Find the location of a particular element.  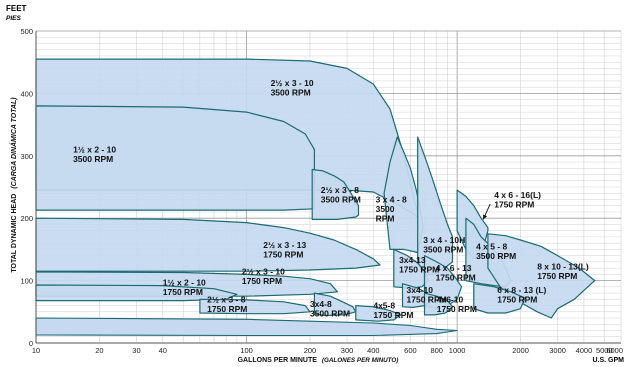

pump-label-line: 6 x 8 - 13 (L) is located at coordinates (521, 290).